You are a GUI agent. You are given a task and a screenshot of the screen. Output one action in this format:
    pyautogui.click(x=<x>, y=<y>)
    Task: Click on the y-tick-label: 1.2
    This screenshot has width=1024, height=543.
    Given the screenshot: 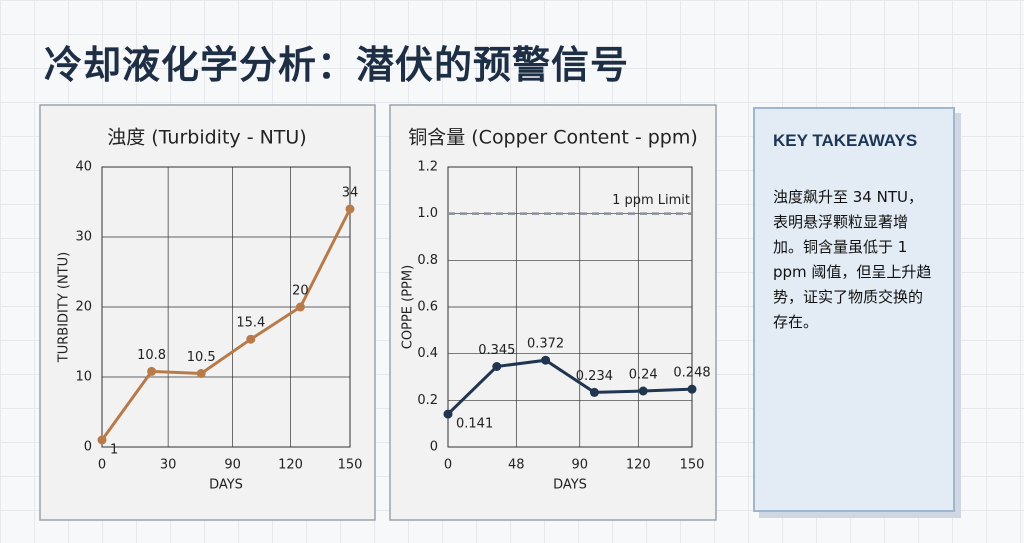 What is the action you would take?
    pyautogui.click(x=427, y=167)
    